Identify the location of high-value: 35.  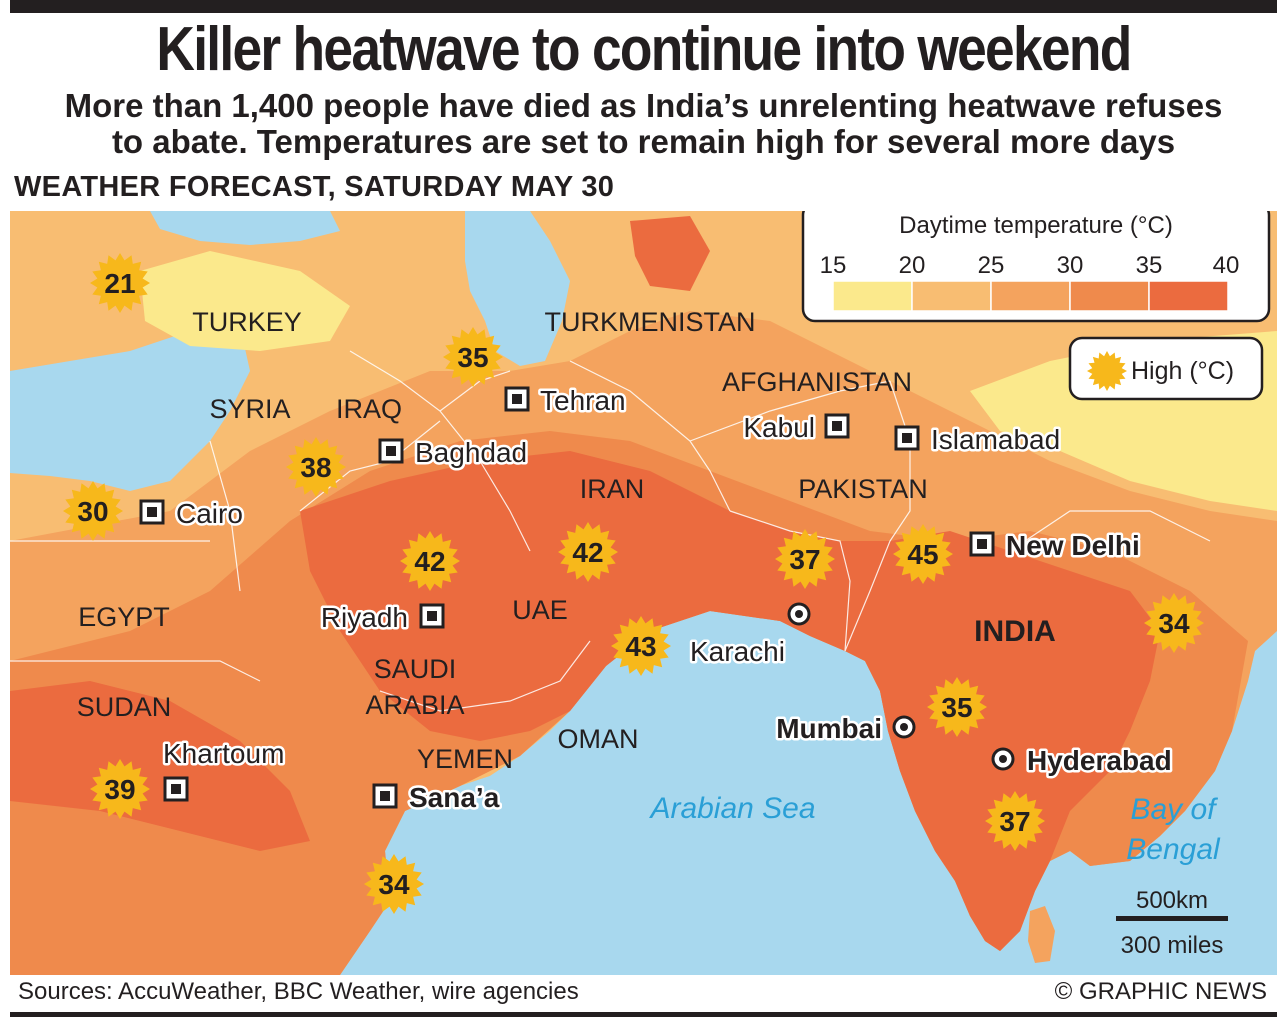
(472, 357).